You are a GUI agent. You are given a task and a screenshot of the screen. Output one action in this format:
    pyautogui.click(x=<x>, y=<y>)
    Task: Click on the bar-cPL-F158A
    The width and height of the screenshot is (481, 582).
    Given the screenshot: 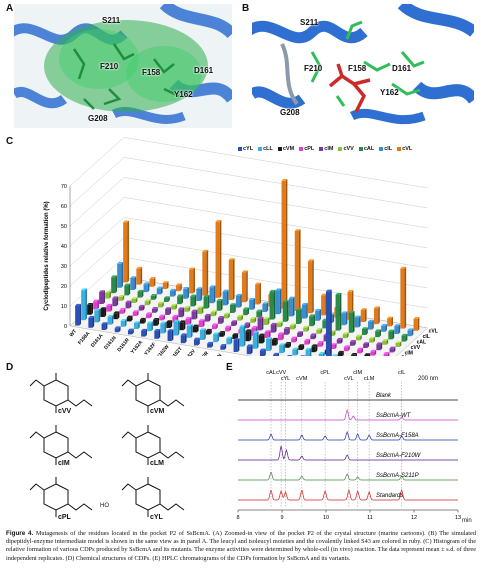 What is the action you would take?
    pyautogui.click(x=109, y=307)
    